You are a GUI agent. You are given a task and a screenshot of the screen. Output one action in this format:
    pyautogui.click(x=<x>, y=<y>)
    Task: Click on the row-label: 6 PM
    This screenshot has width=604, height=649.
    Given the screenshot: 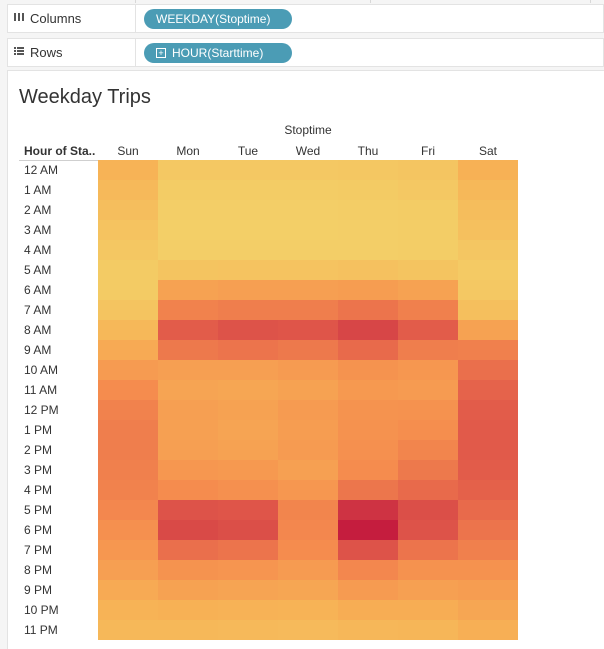 What is the action you would take?
    pyautogui.click(x=38, y=530)
    